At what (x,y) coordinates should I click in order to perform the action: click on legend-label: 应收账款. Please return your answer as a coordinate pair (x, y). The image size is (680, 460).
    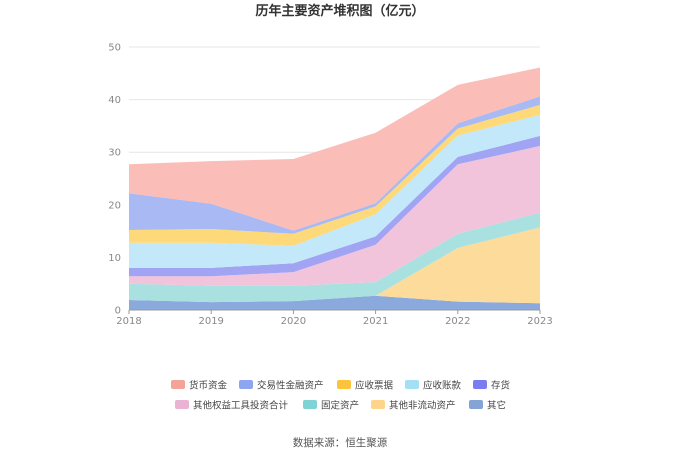
    Looking at the image, I should click on (442, 386).